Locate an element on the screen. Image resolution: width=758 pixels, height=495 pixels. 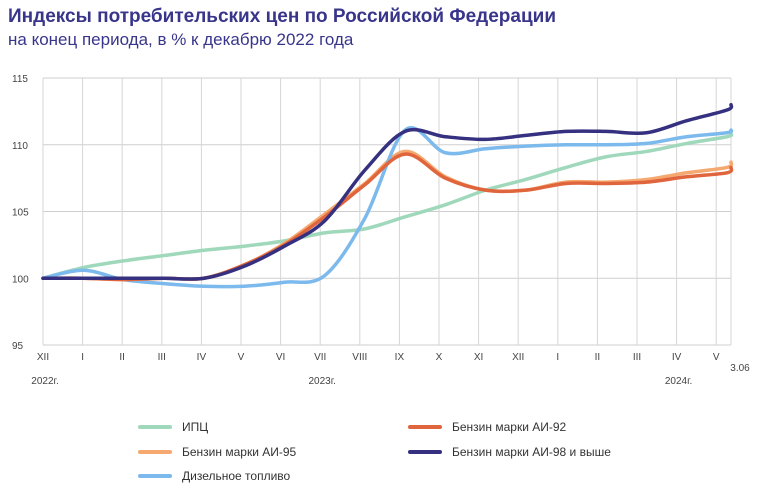
year-label: 2024г. is located at coordinates (678, 381).